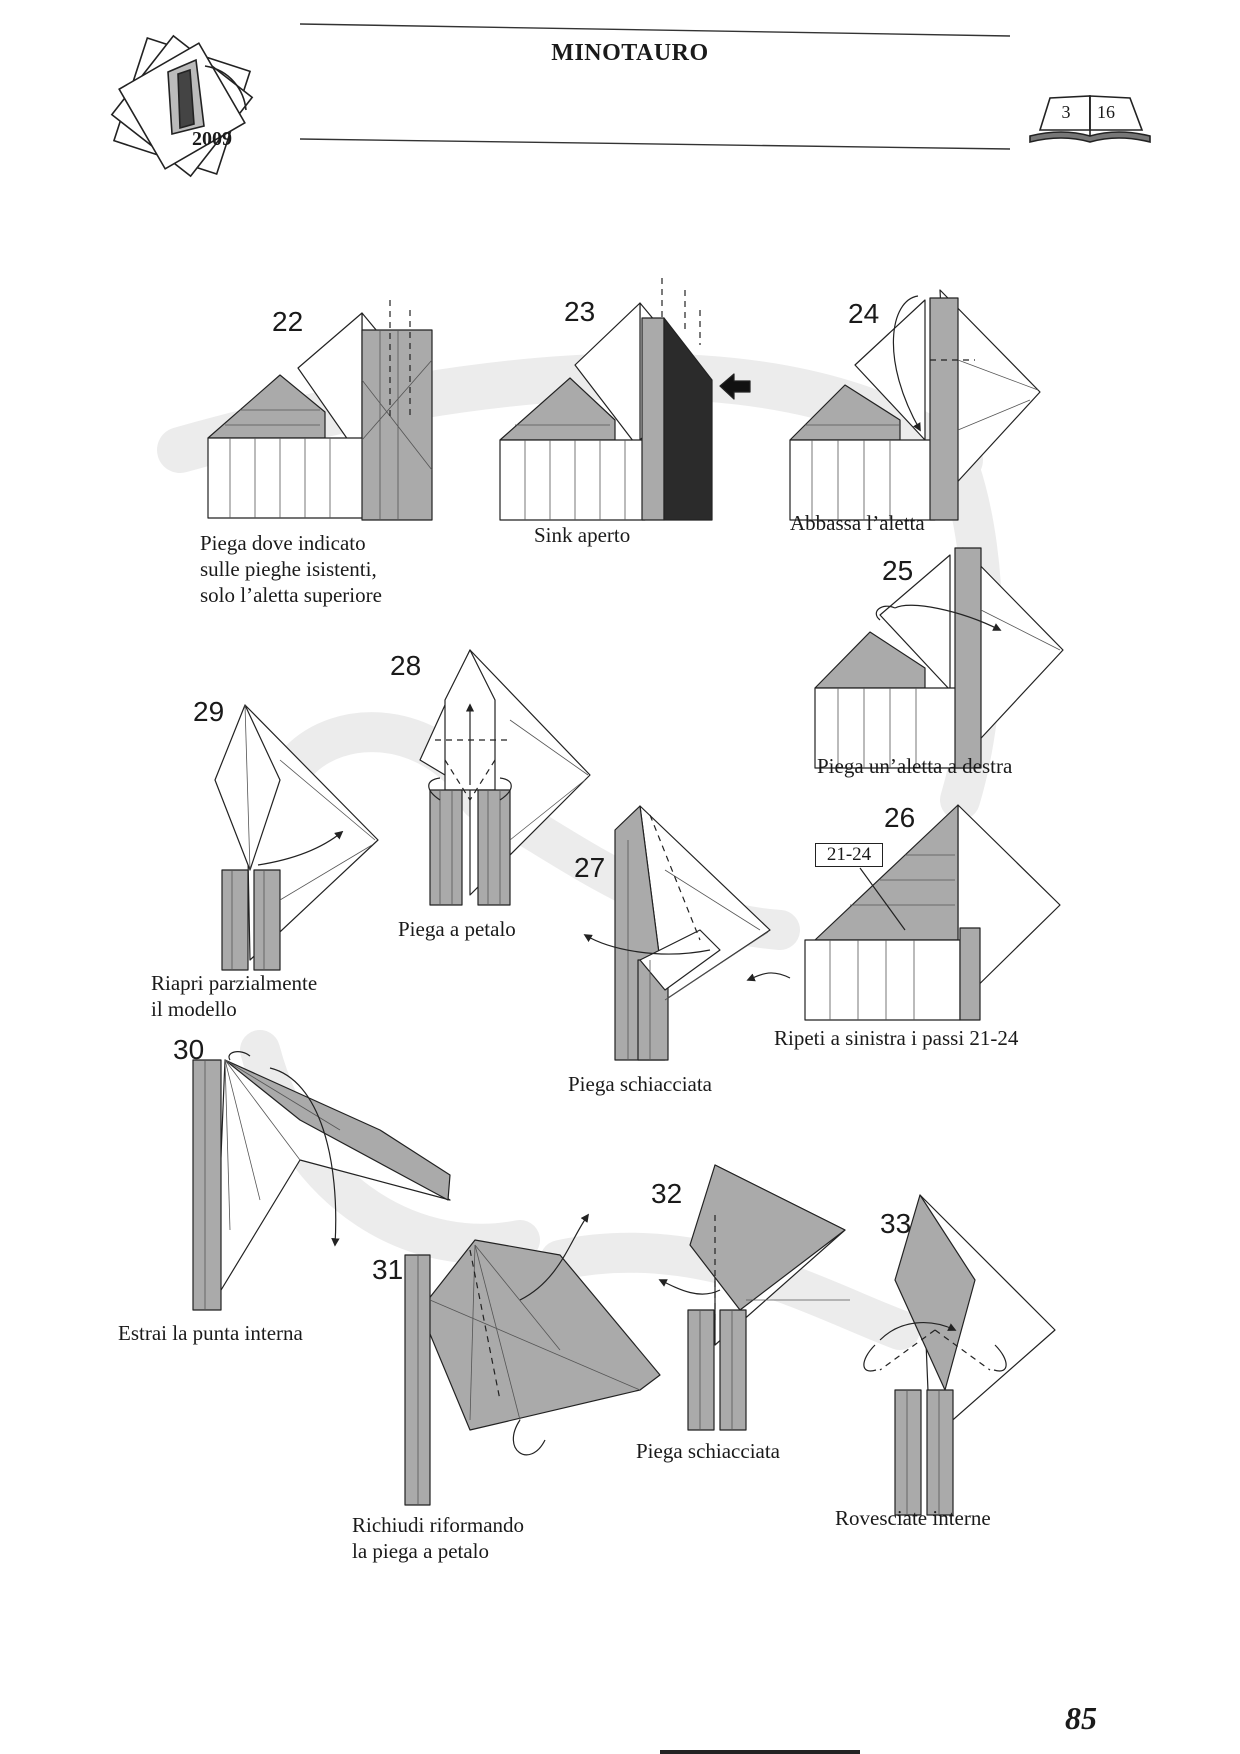 This screenshot has width=1240, height=1754. What do you see at coordinates (212, 139) in the screenshot?
I see `logo-year: 2009` at bounding box center [212, 139].